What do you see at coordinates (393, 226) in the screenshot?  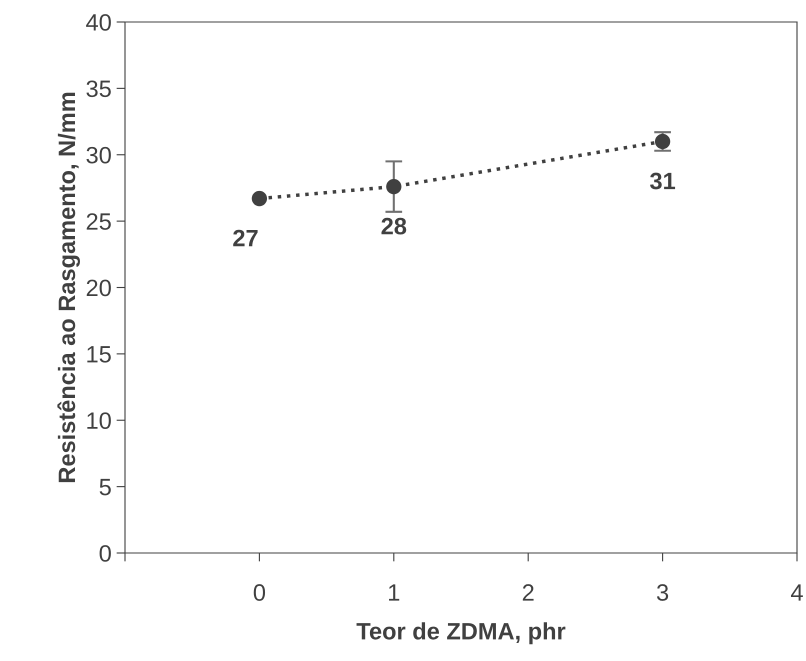 I see `data-label: 28` at bounding box center [393, 226].